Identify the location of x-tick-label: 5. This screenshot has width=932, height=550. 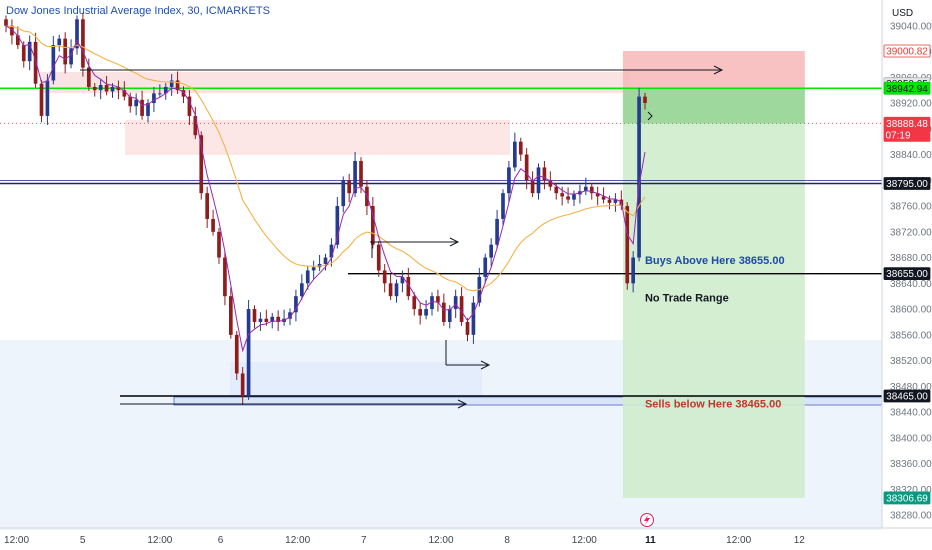
(83, 540).